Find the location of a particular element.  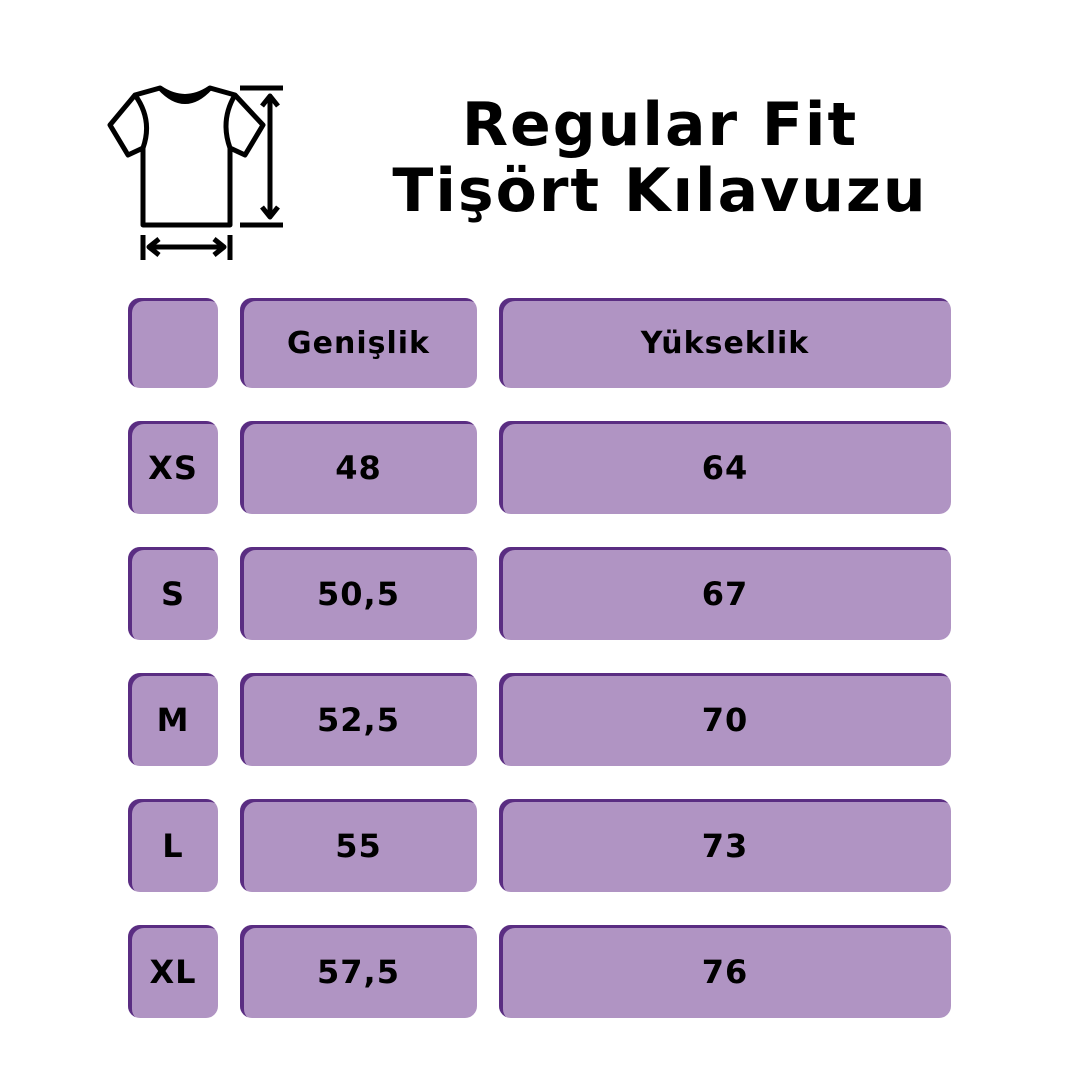

cell-width: 57,5 is located at coordinates (358, 971).